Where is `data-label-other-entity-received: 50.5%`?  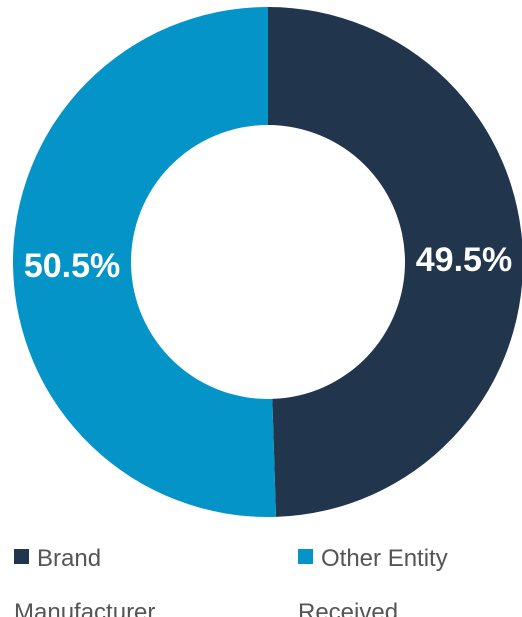 data-label-other-entity-received: 50.5% is located at coordinates (72, 266).